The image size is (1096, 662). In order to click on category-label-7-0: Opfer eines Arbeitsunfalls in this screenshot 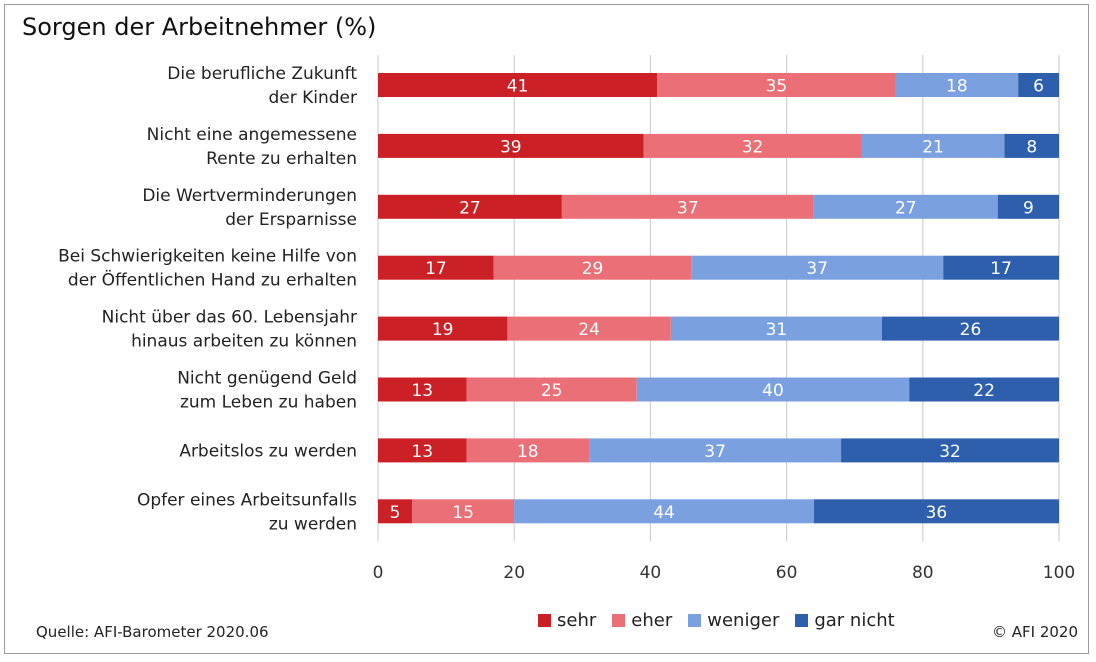, I will do `click(247, 500)`.